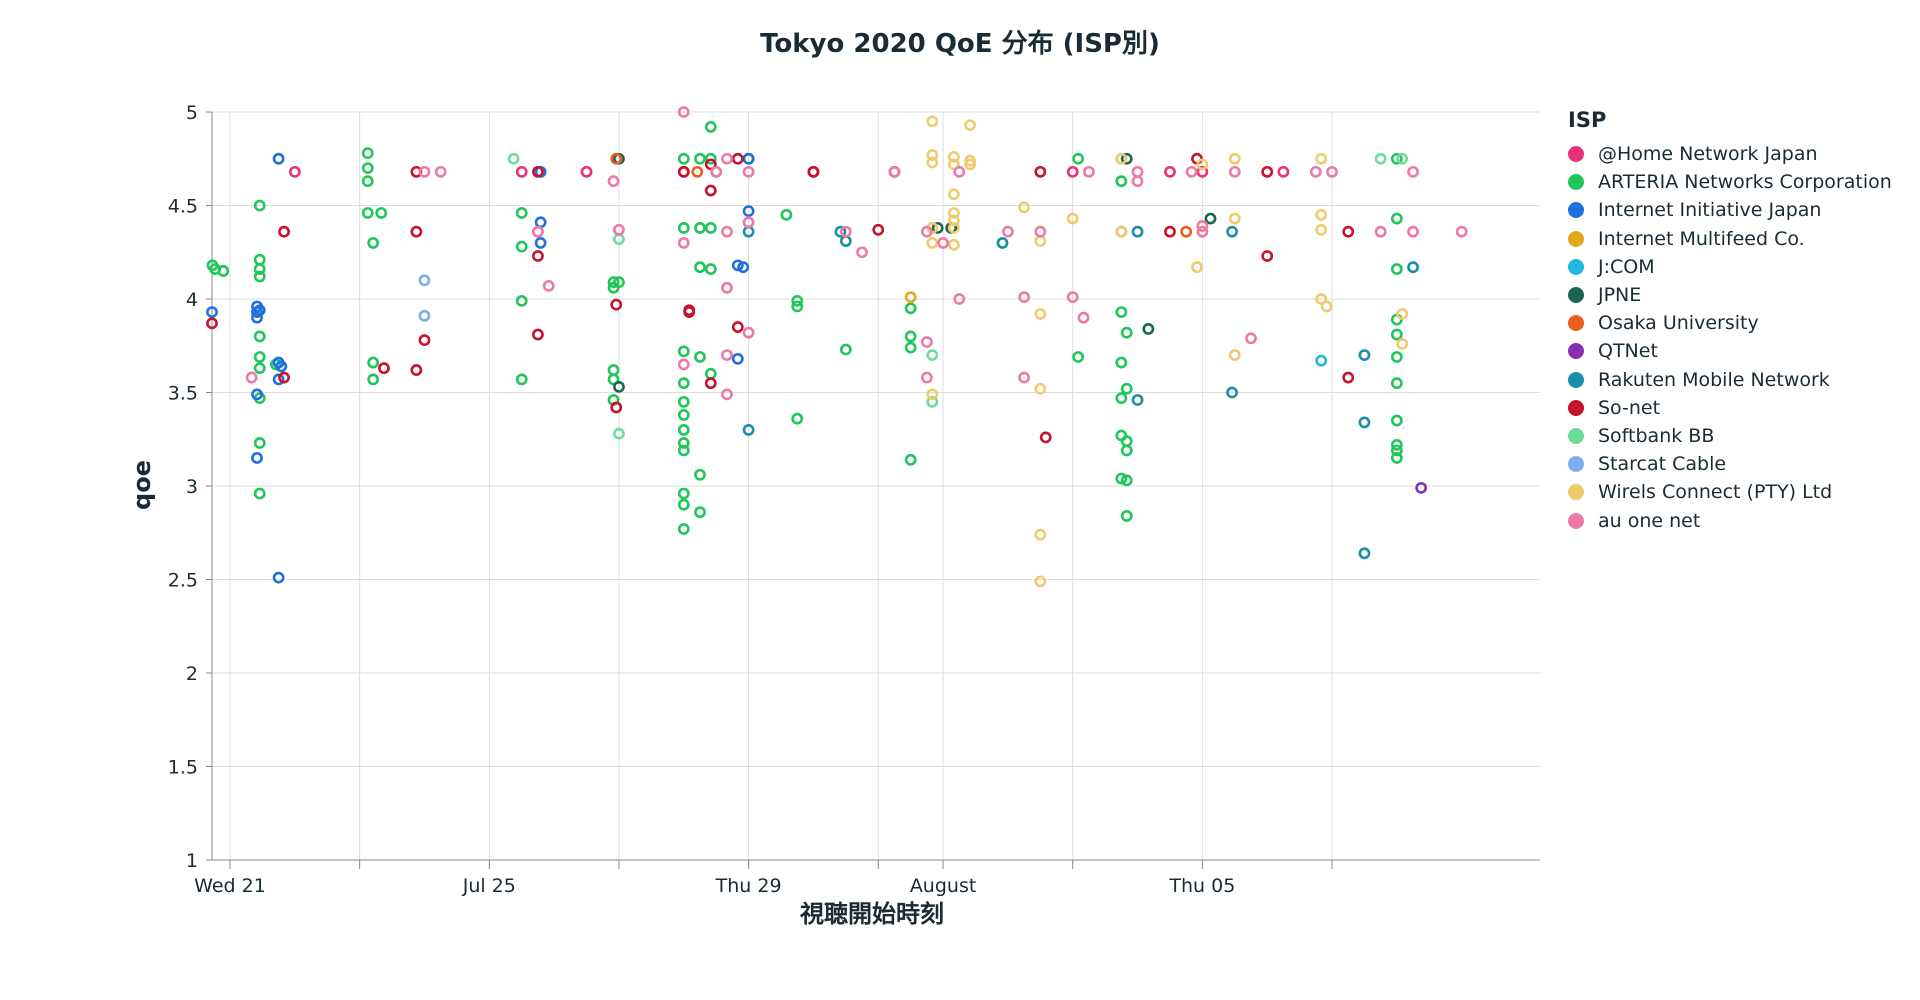  What do you see at coordinates (1649, 520) in the screenshot?
I see `legend-label: au one net` at bounding box center [1649, 520].